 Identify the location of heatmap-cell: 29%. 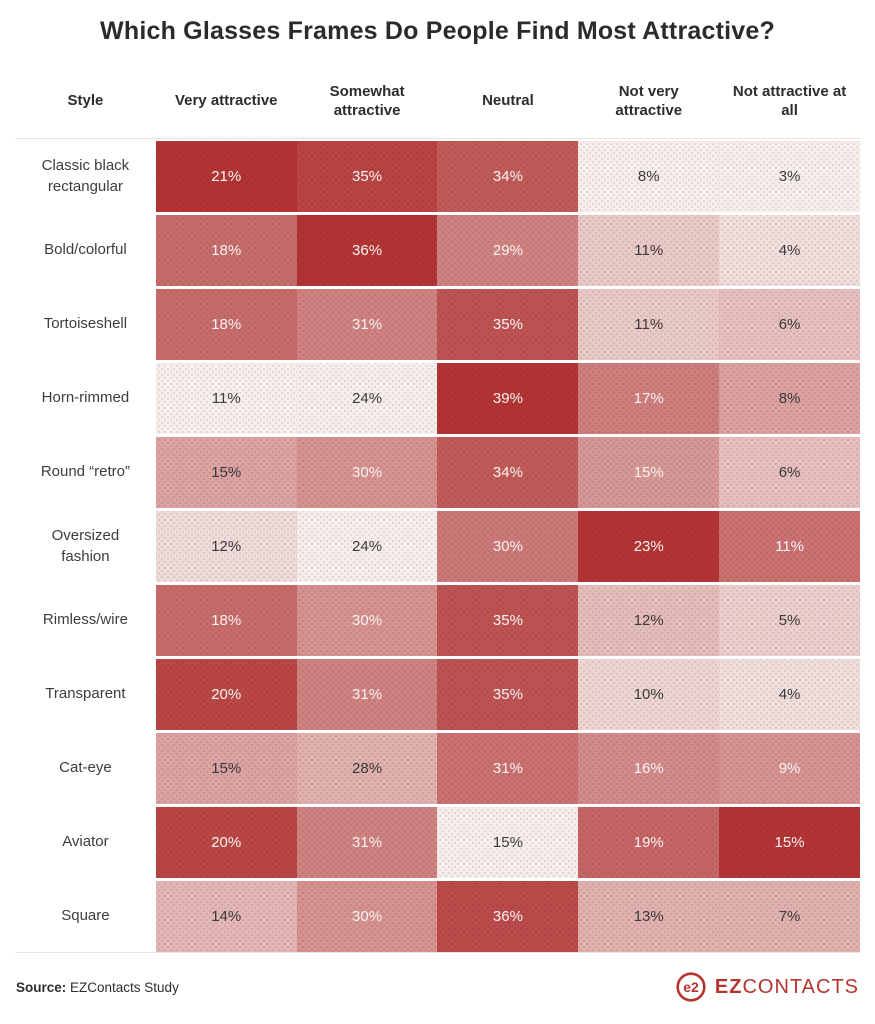
(508, 250).